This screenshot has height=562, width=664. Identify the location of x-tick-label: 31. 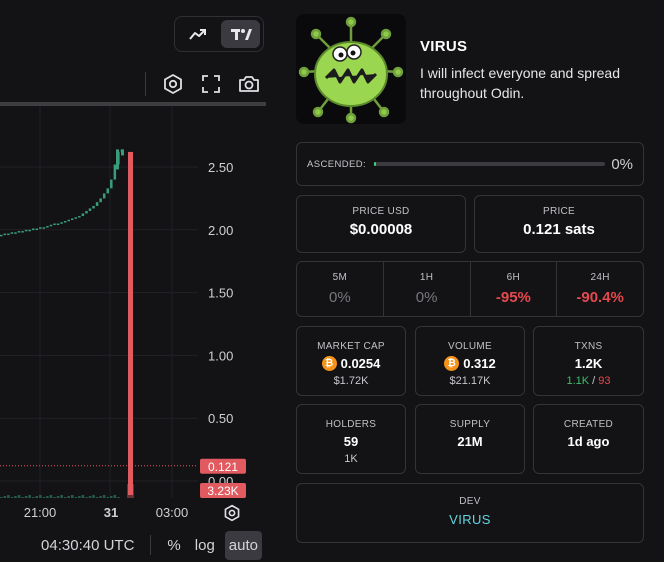
(111, 512).